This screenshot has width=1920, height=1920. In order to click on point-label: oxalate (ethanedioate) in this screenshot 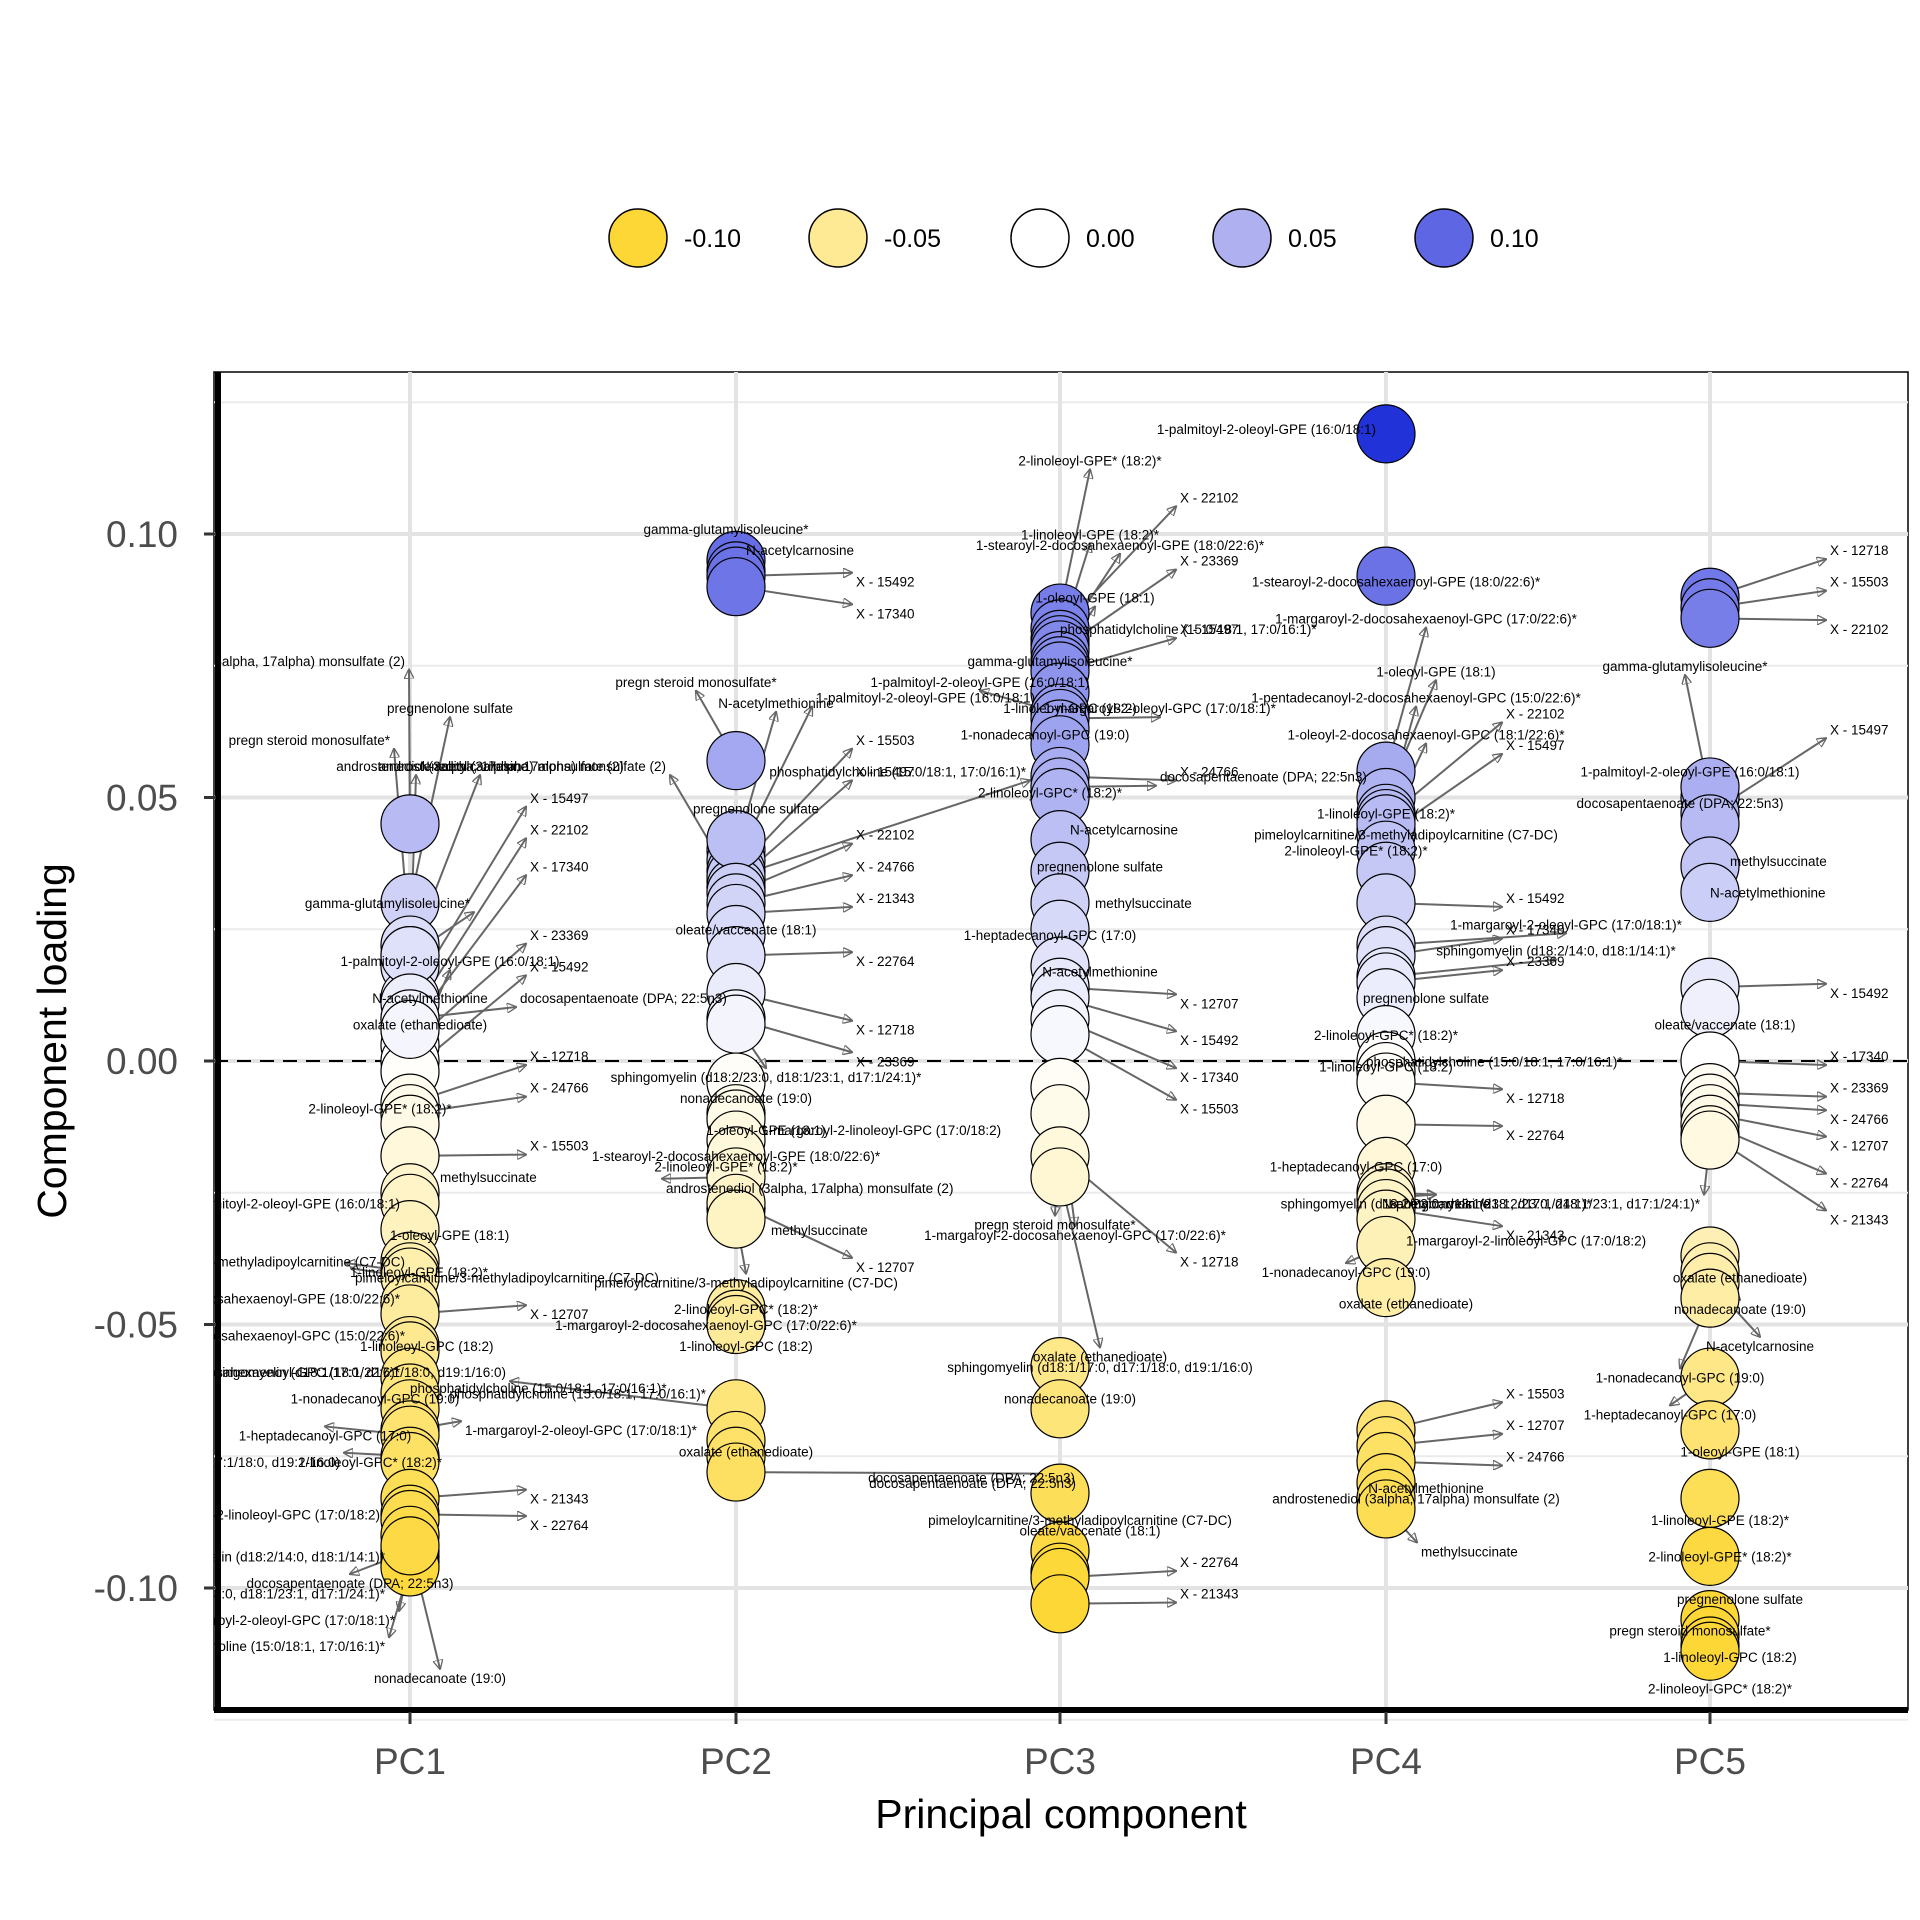, I will do `click(420, 1024)`.